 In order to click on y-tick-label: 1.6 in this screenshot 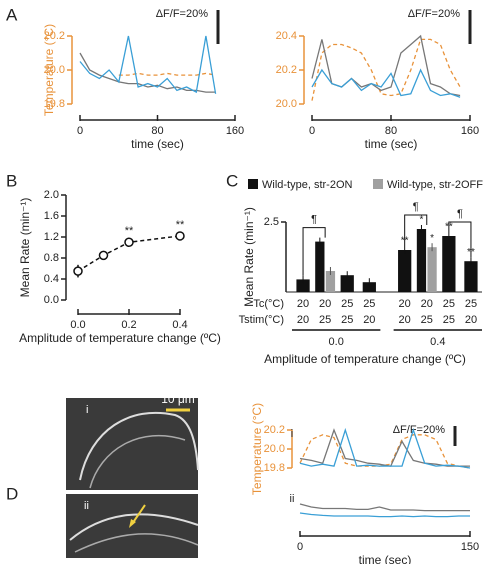, I will do `click(51, 216)`.